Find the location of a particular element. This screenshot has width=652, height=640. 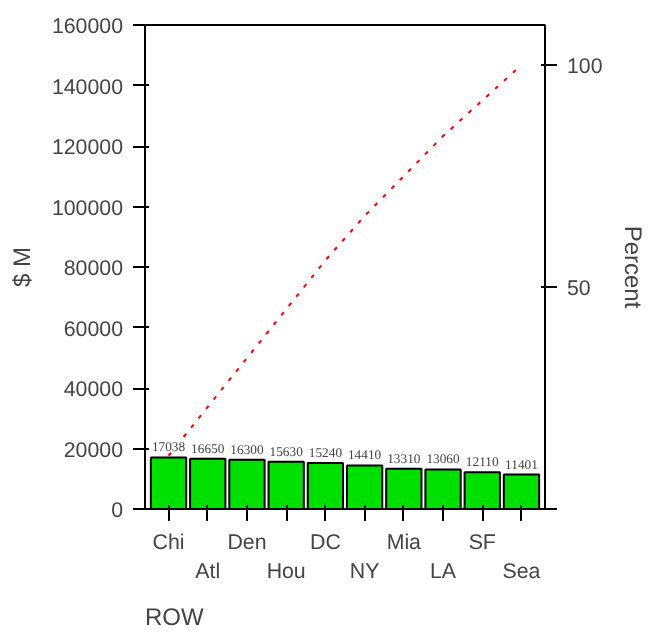

y-tick-label: 60000 is located at coordinates (93, 329).